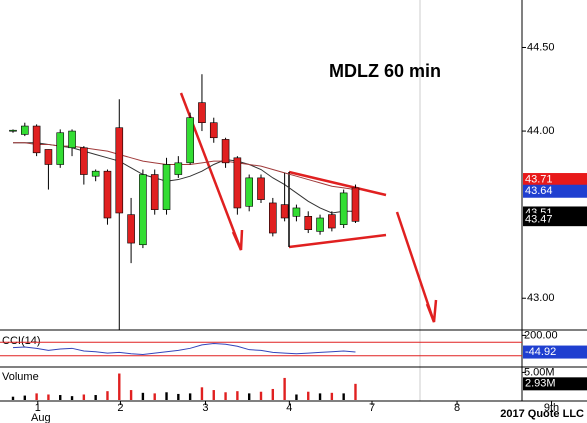 The width and height of the screenshot is (587, 423). Describe the element at coordinates (120, 408) in the screenshot. I see `x-tick-label: 2` at that location.